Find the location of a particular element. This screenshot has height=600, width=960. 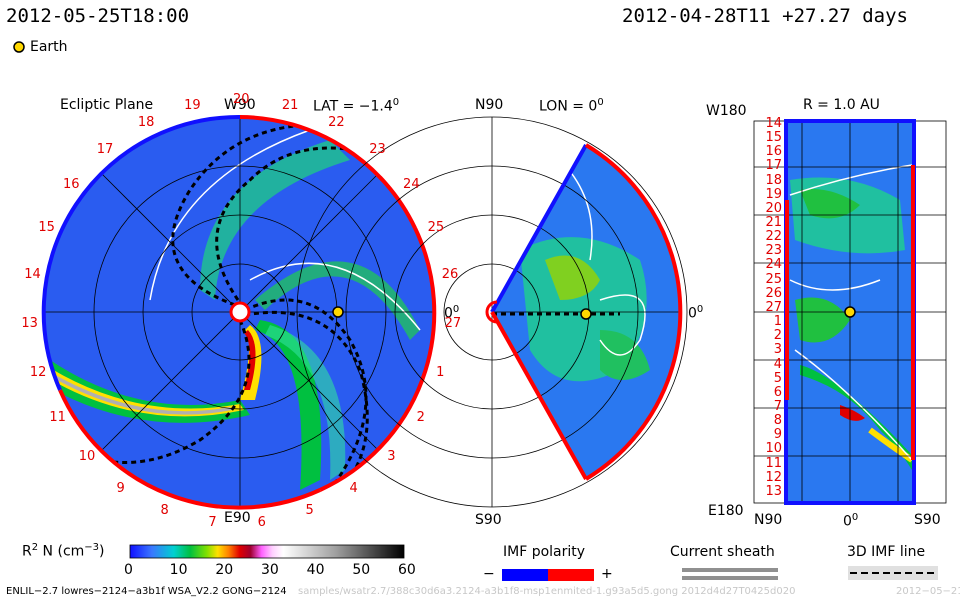

imf-plus-label: + is located at coordinates (607, 574).